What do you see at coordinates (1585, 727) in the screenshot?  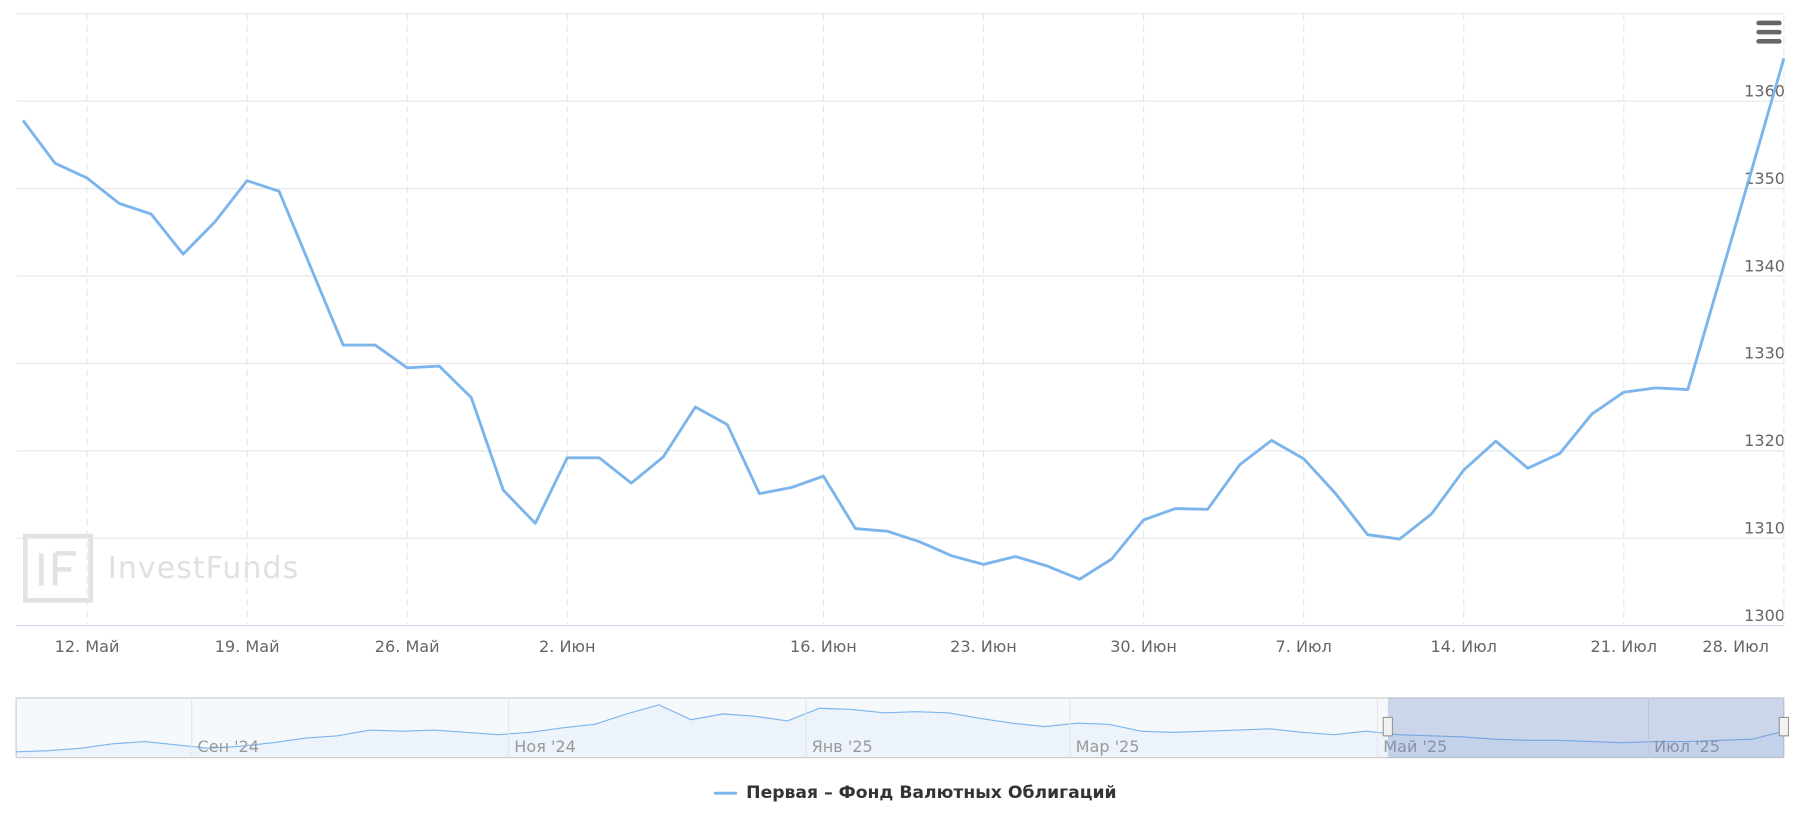 I see `navigator-selection` at bounding box center [1585, 727].